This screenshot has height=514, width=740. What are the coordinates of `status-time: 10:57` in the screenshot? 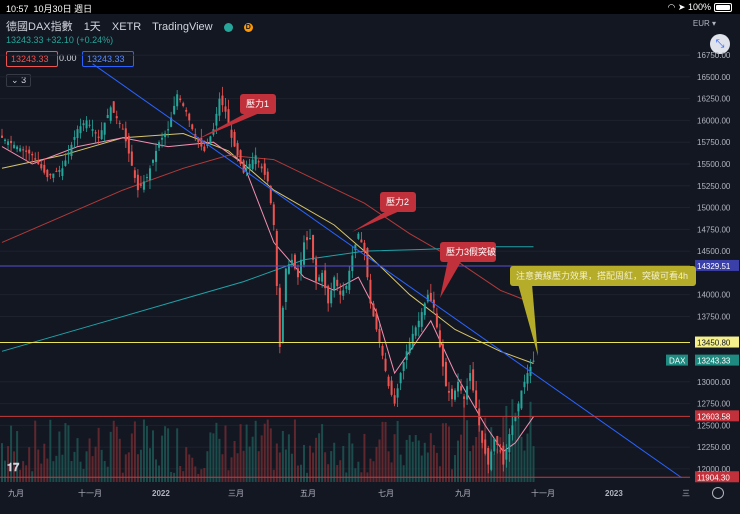 It's located at (17, 9).